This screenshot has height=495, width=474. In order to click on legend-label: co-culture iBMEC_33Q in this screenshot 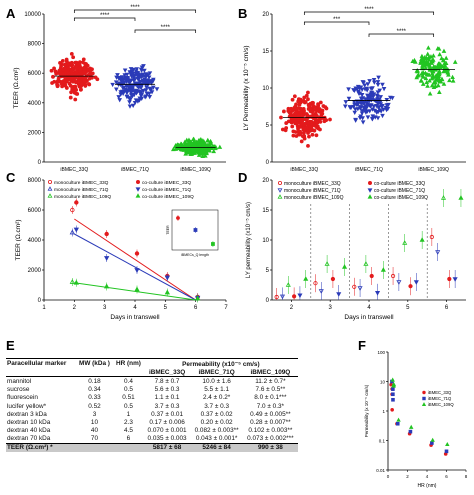, I will do `click(166, 183)`.